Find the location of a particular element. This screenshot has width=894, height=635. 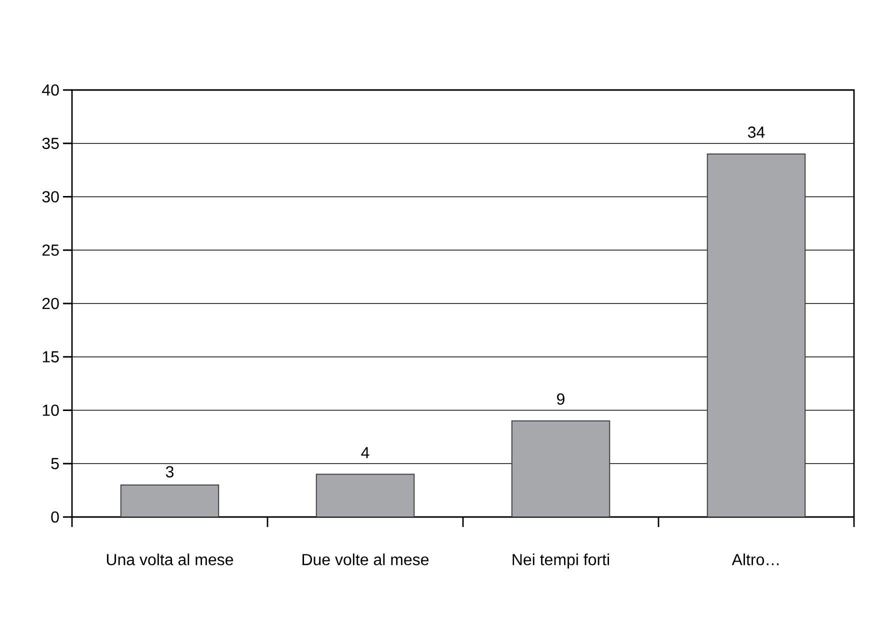

y-tick-label: 10 is located at coordinates (50, 410).